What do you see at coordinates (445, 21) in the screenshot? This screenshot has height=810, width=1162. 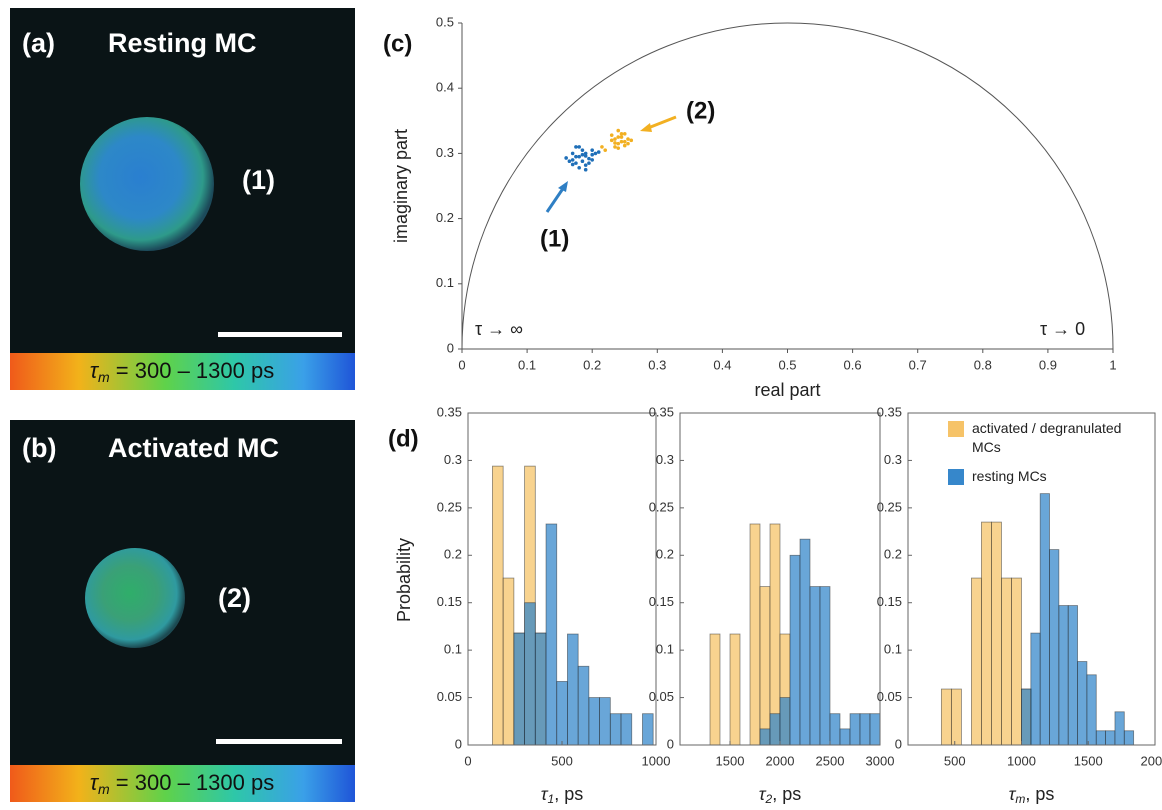 I see `y-tick-label: 0.5` at bounding box center [445, 21].